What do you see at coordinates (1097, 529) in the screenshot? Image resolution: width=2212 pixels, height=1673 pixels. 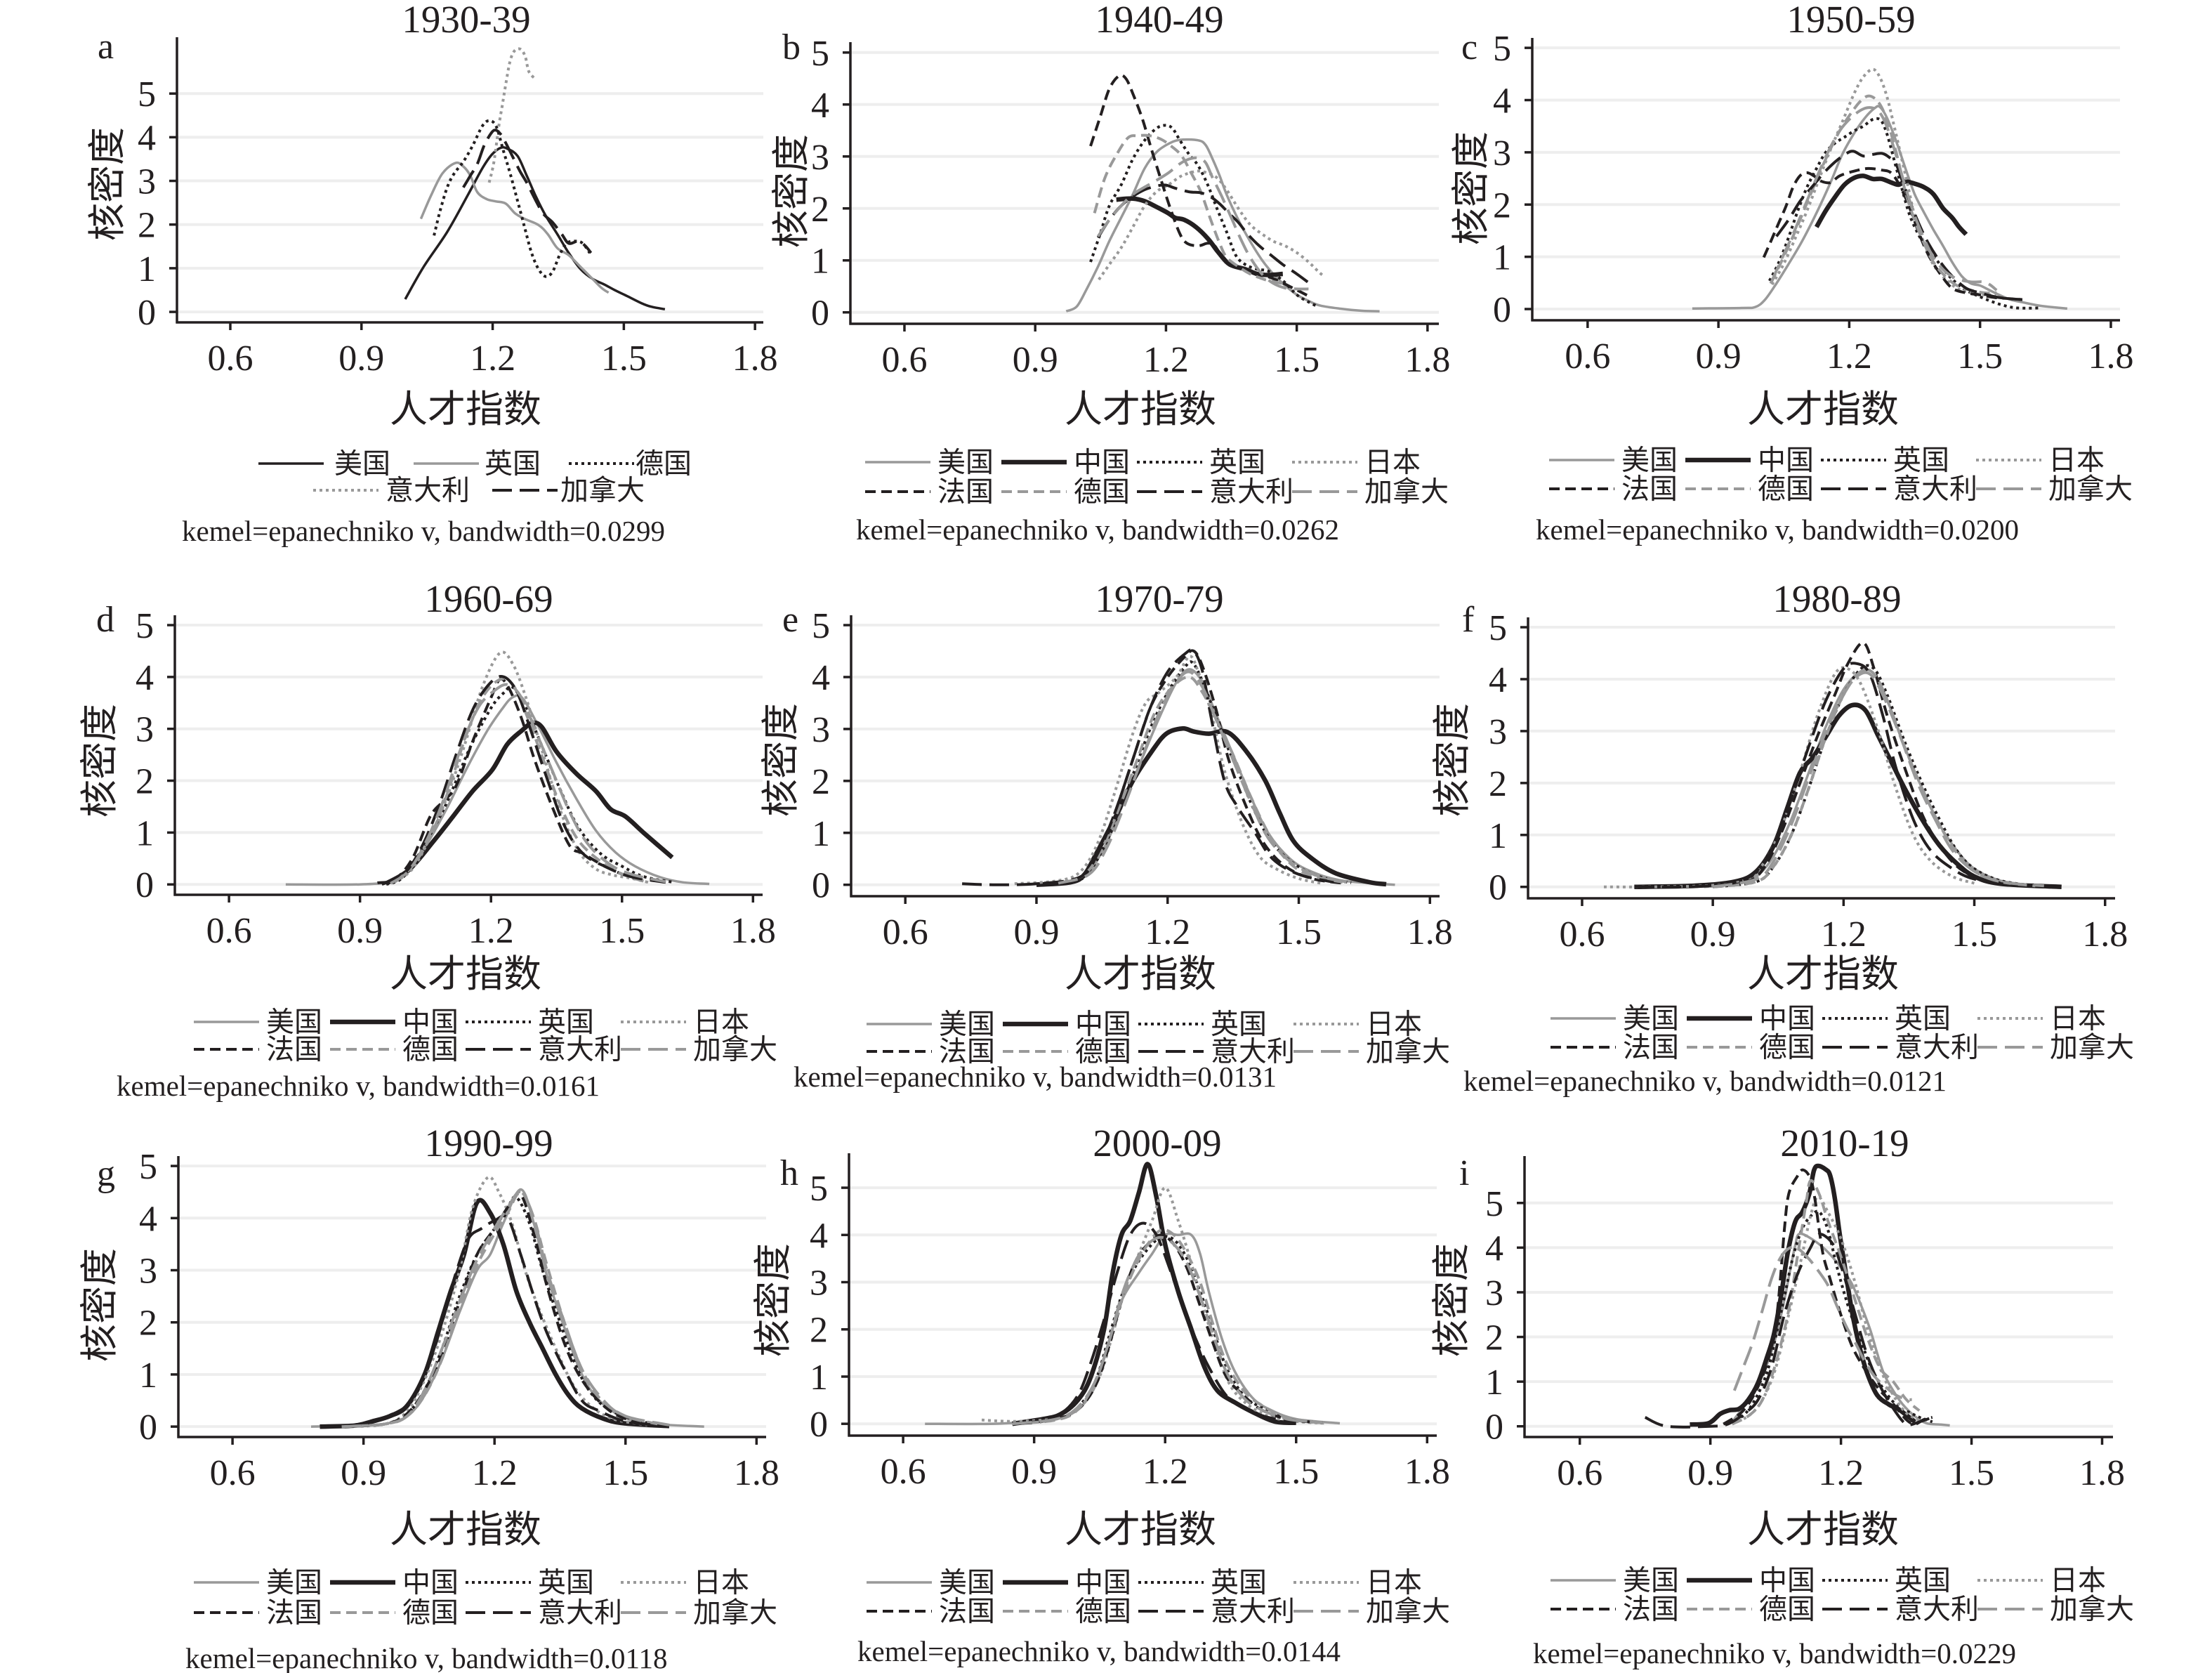 I see `kernel-bandwidth-note: kemel=epanechniko v, bandwidth=0.0262` at bounding box center [1097, 529].